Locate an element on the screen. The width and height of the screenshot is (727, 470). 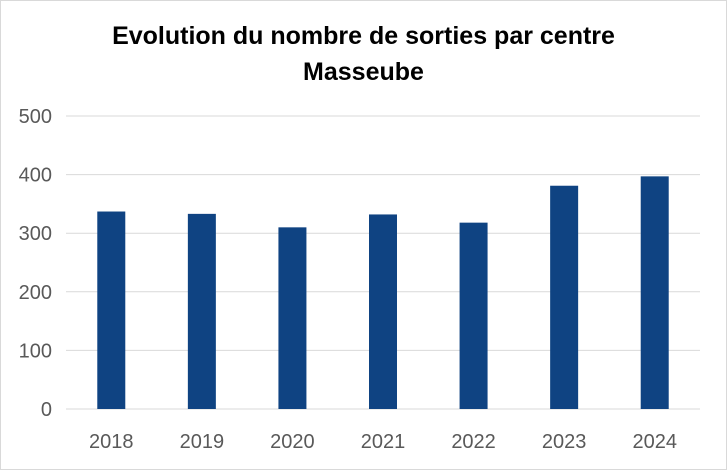
bar-2024 is located at coordinates (654, 292).